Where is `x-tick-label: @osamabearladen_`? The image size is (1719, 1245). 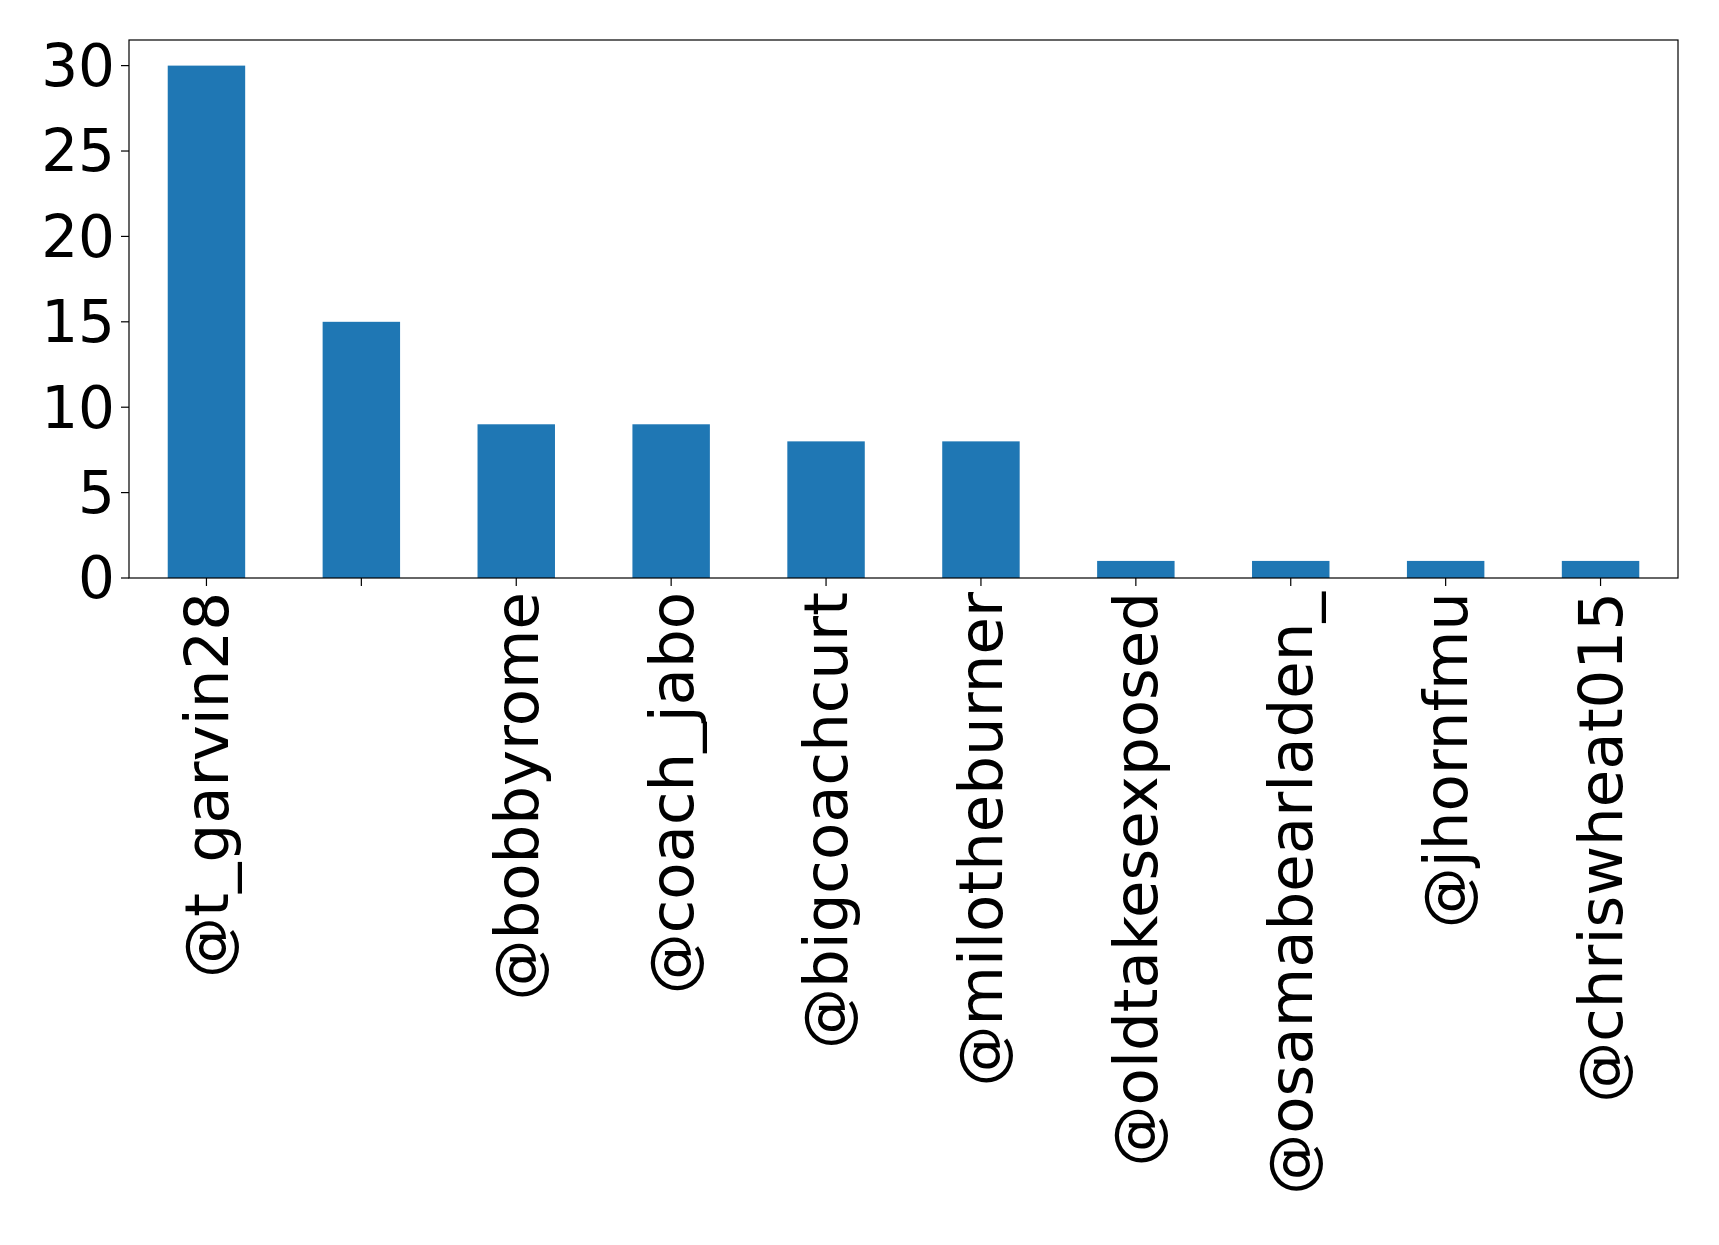
x-tick-label: @osamabearladen_ is located at coordinates (1291, 892).